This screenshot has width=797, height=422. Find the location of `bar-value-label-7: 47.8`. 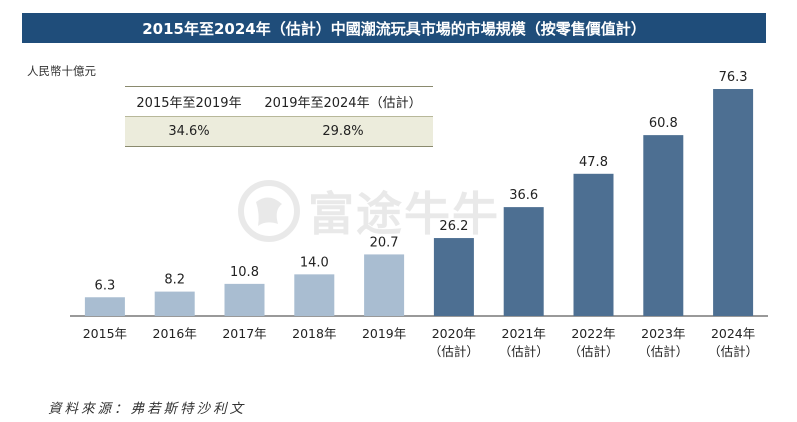

bar-value-label-7: 47.8 is located at coordinates (593, 162).